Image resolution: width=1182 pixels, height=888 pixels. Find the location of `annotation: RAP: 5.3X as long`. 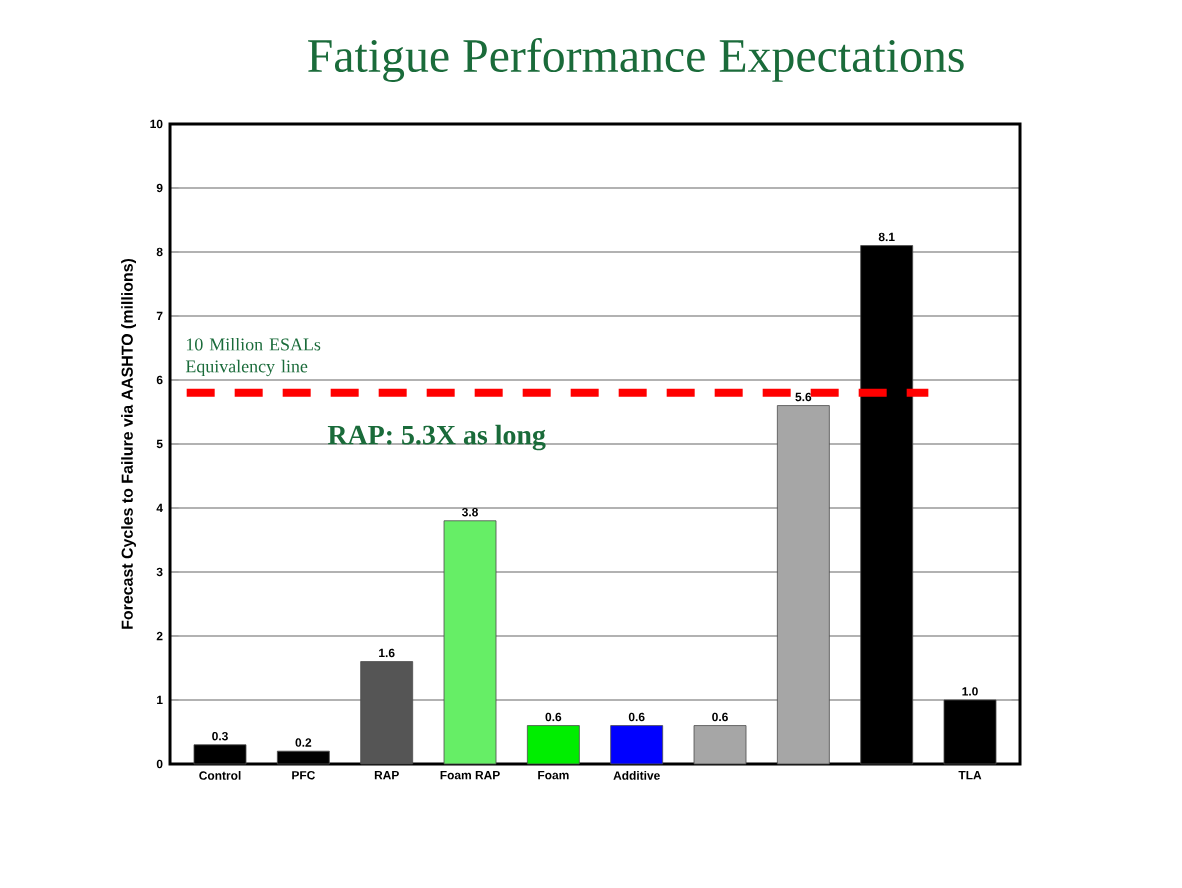

annotation: RAP: 5.3X as long is located at coordinates (436, 437).